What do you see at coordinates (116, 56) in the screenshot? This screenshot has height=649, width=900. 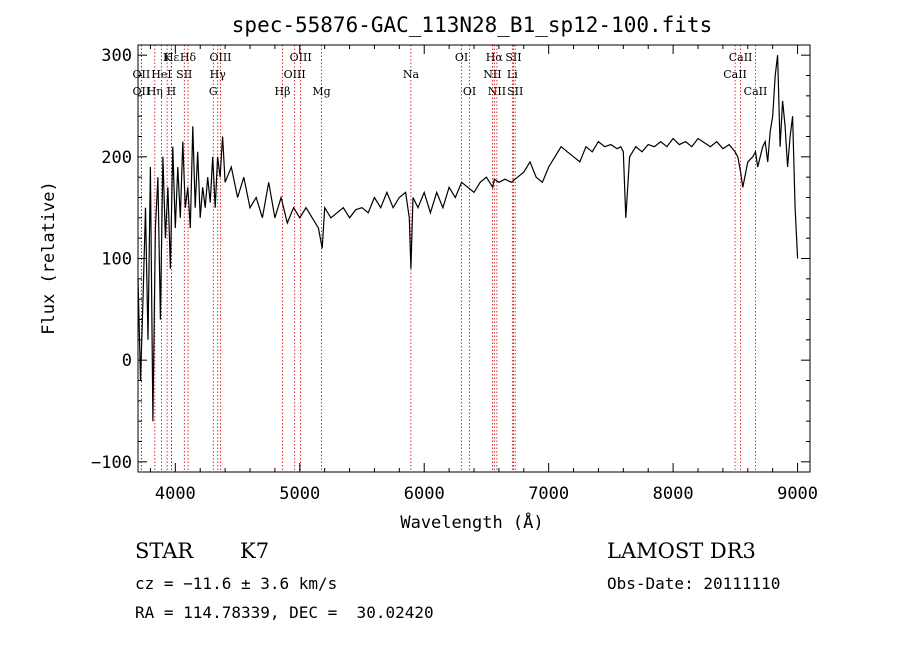 I see `y-tick-label-300: 300` at bounding box center [116, 56].